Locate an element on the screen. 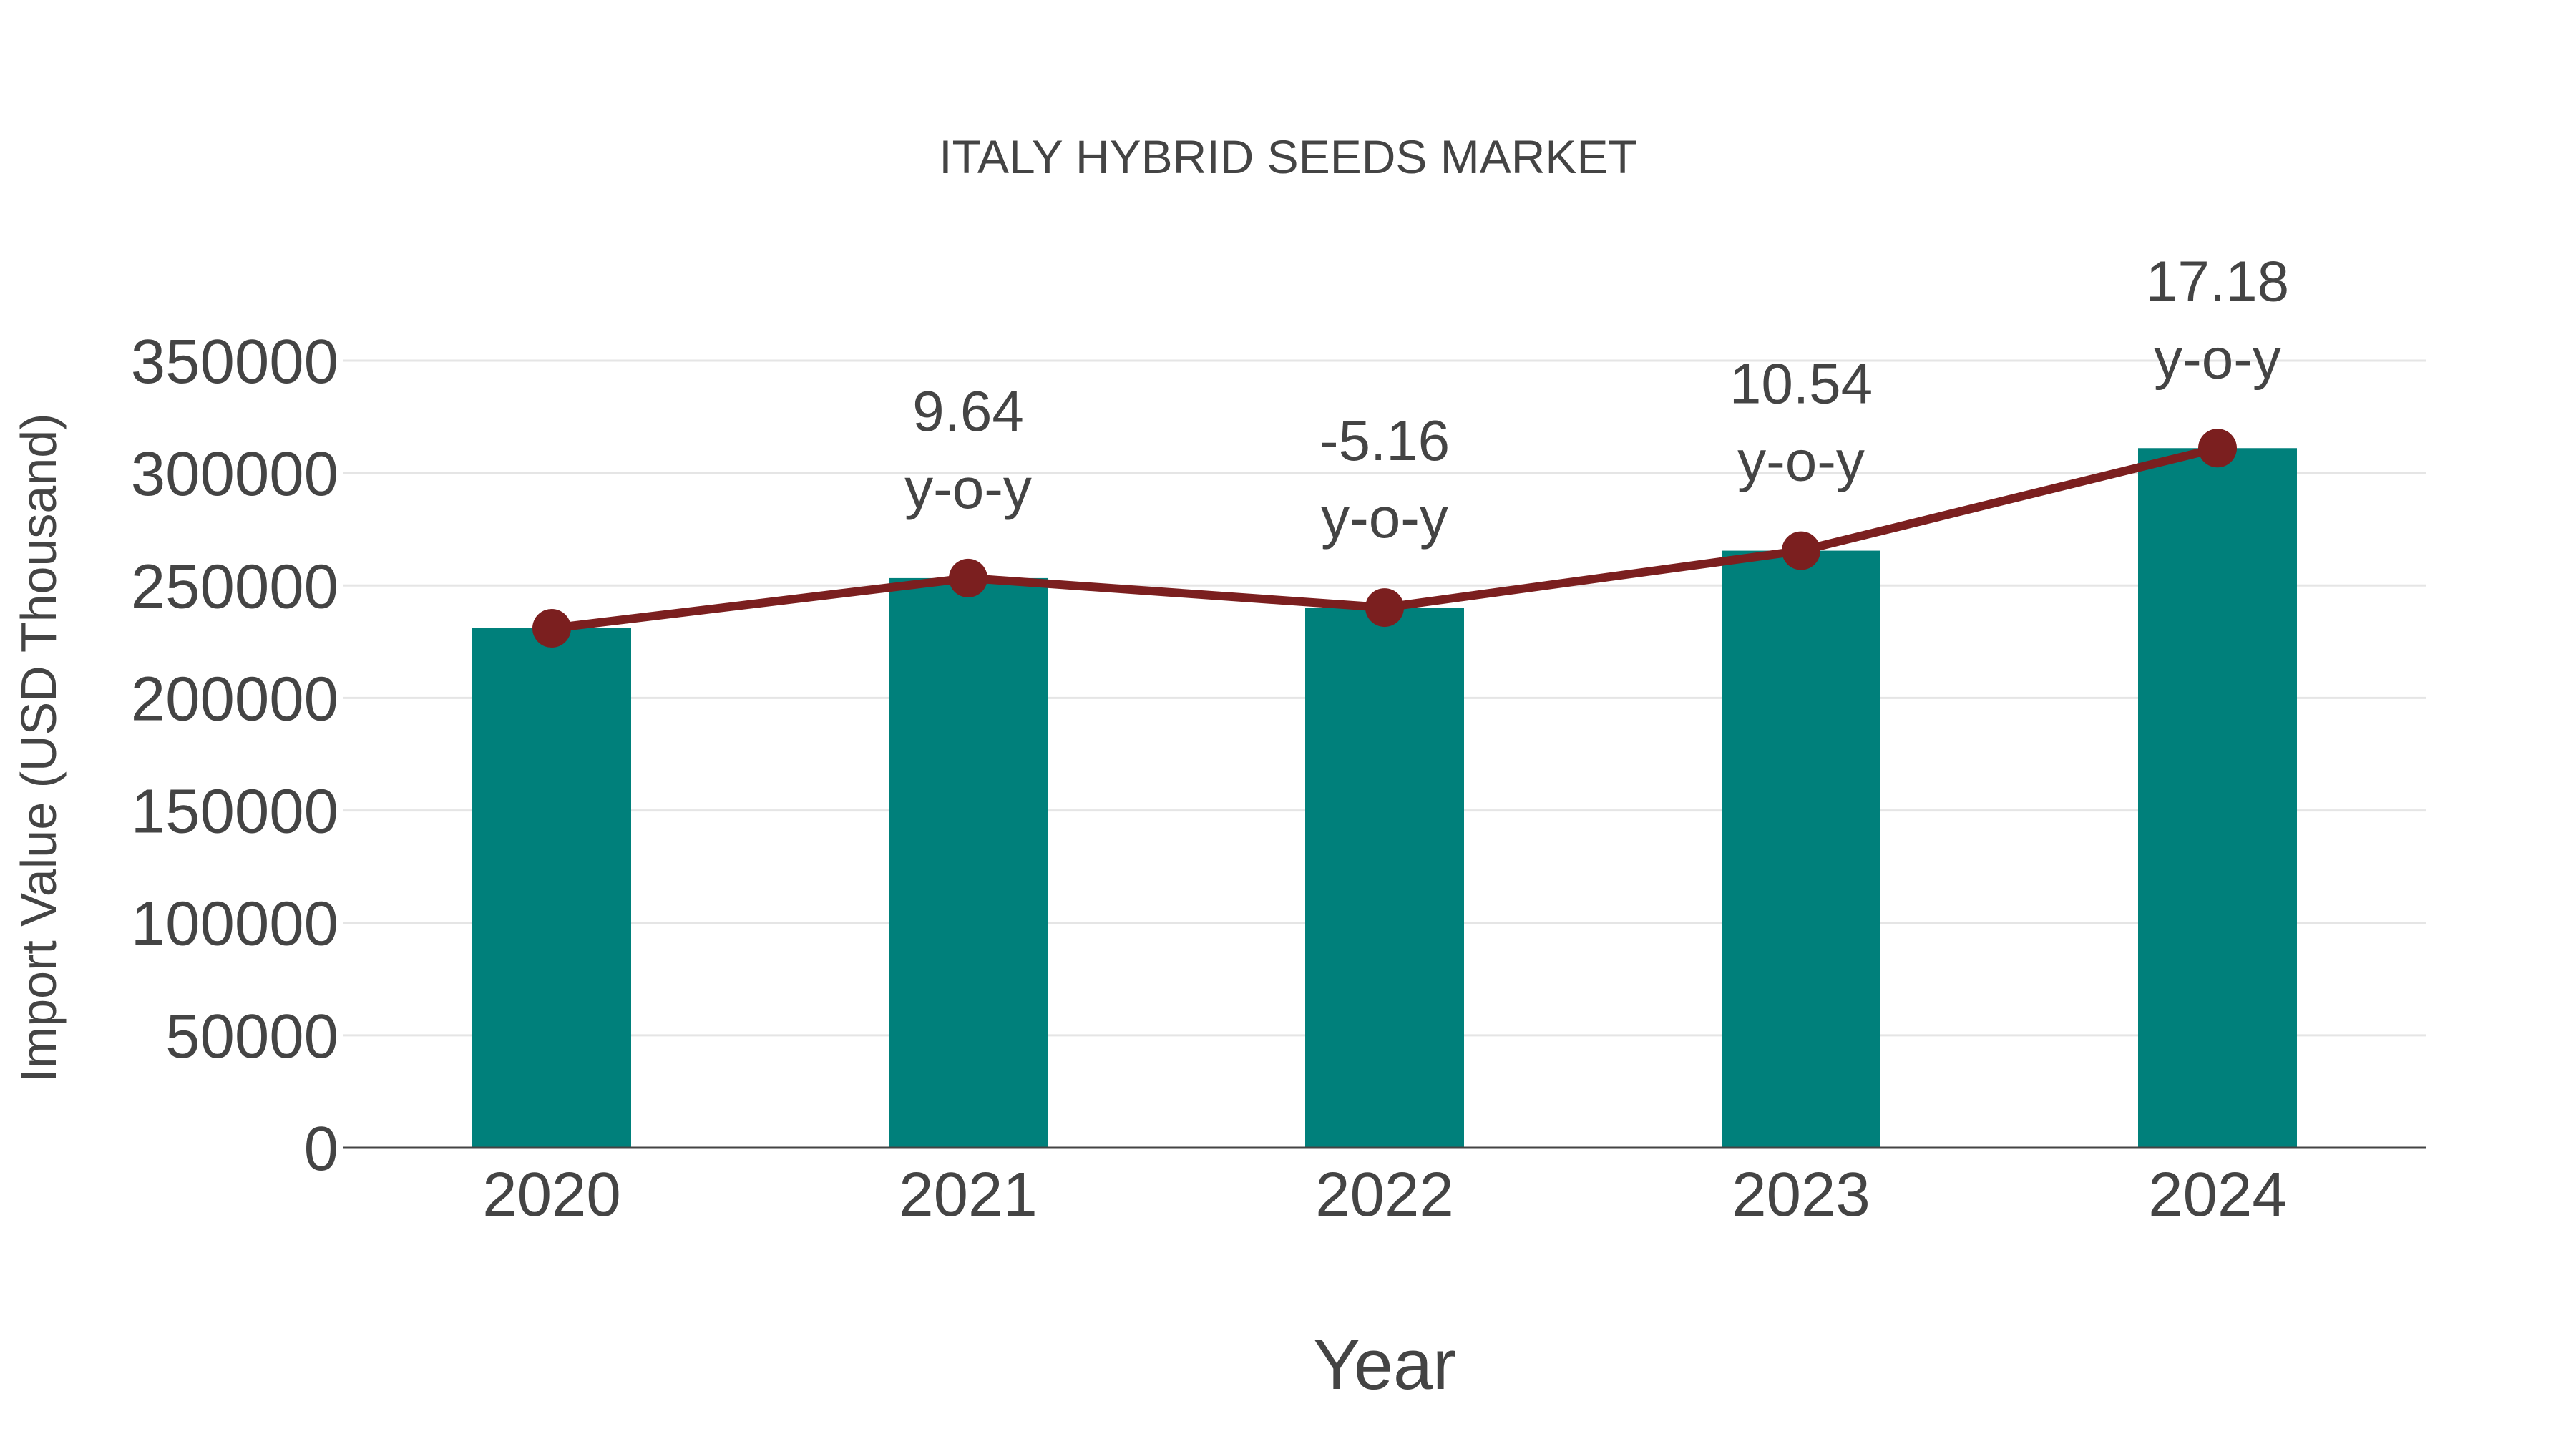  y-tick-label: 50000 is located at coordinates (251, 1036).